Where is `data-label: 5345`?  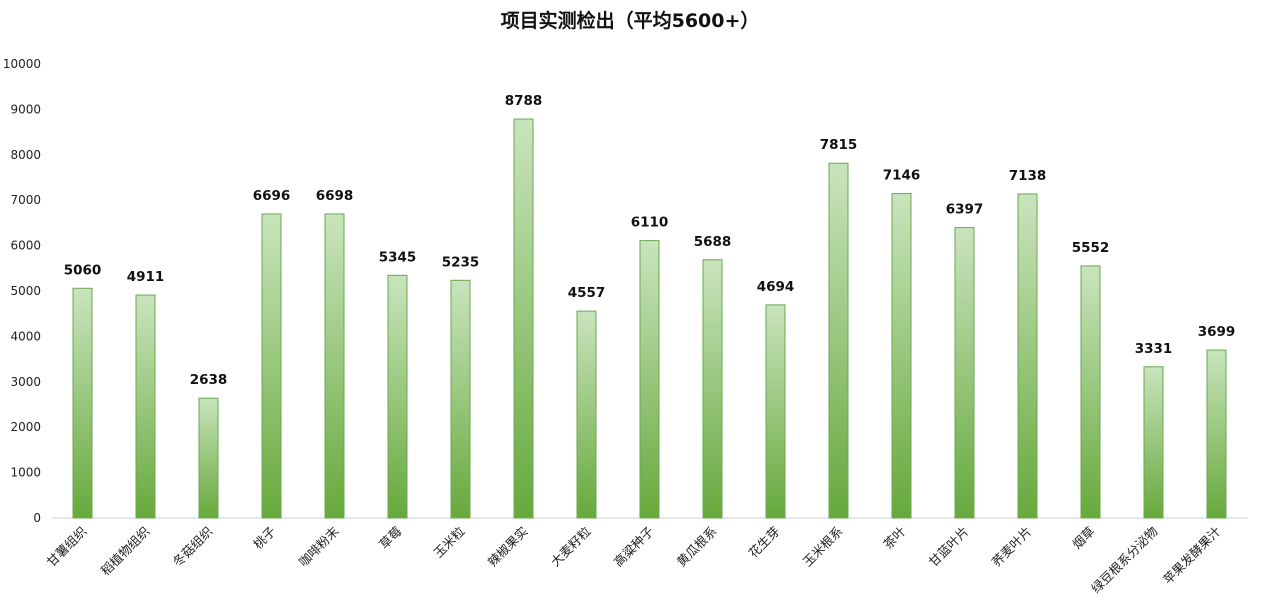 data-label: 5345 is located at coordinates (398, 257).